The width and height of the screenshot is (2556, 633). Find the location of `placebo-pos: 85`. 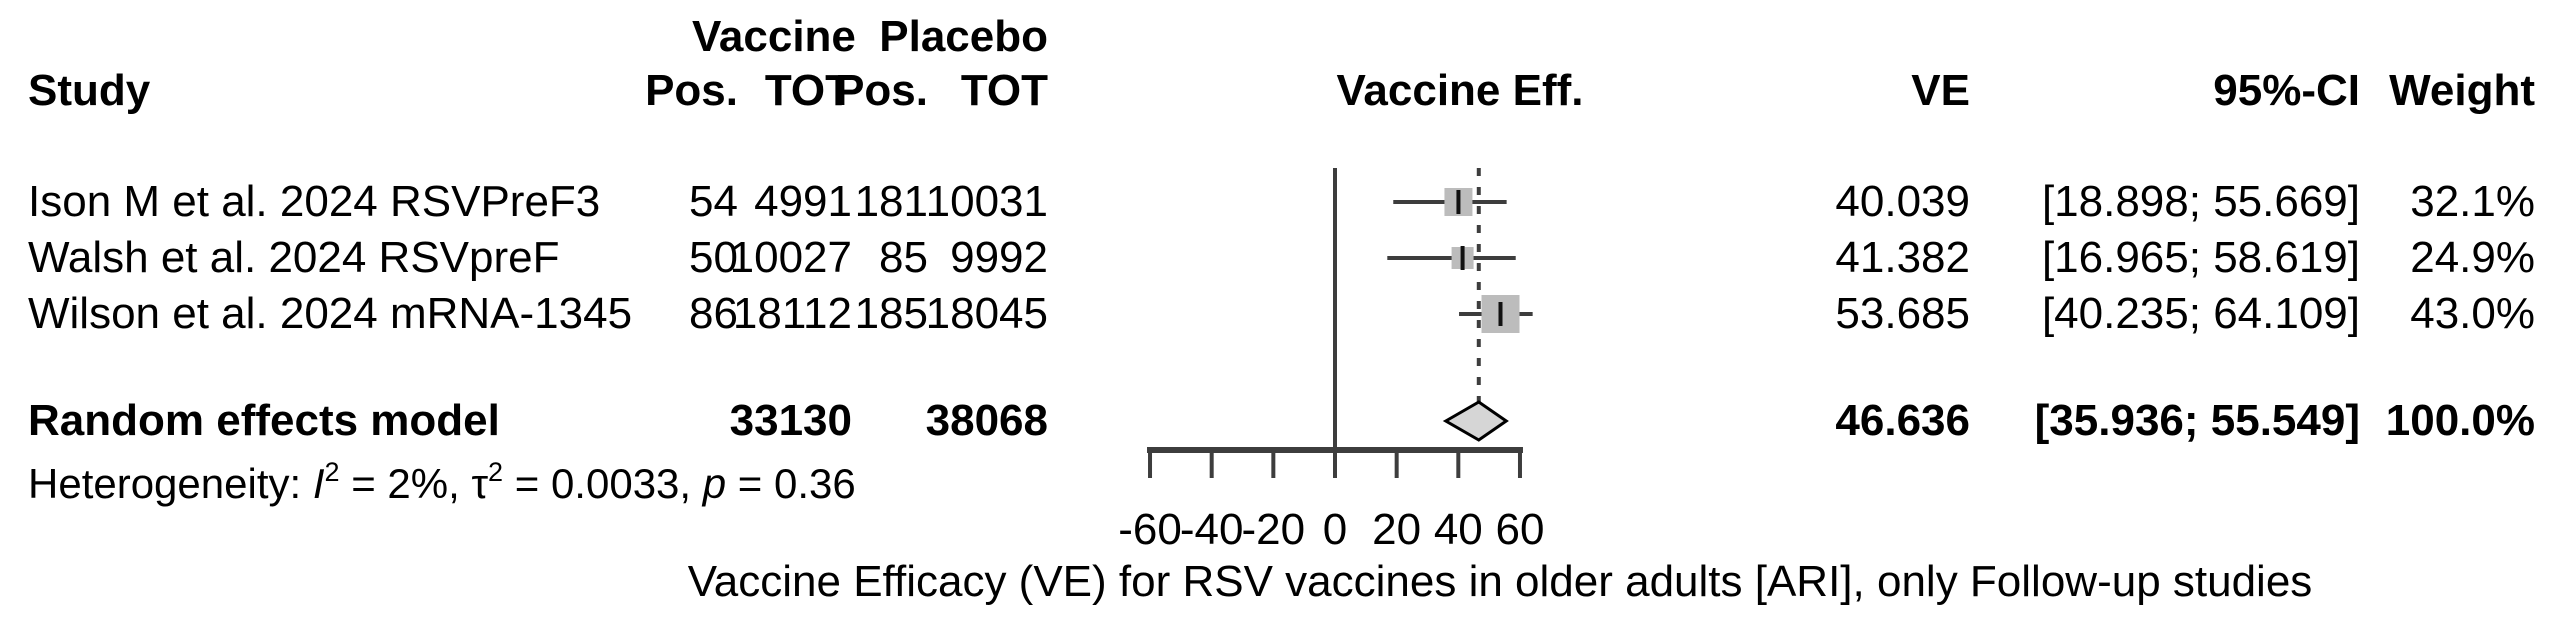

placebo-pos: 85 is located at coordinates (903, 257).